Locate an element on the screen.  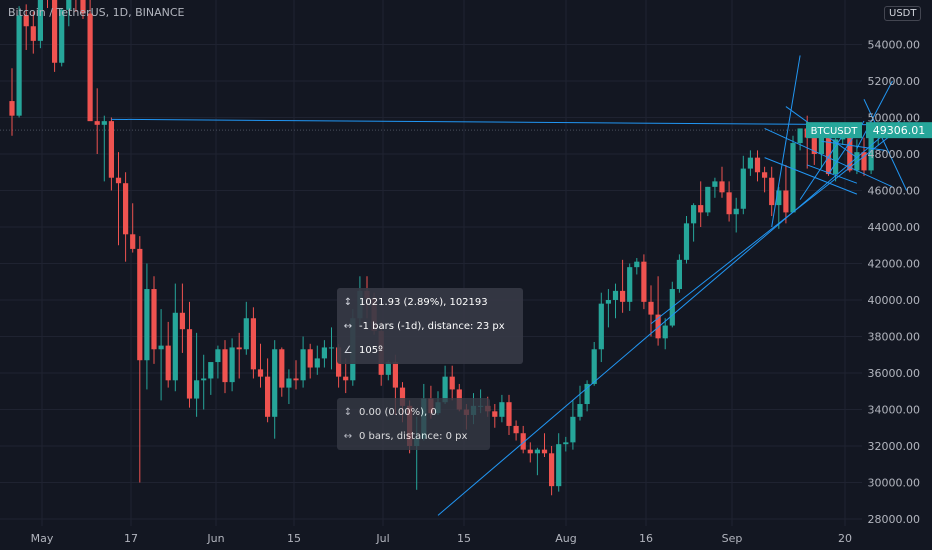
currency-badge: USDT is located at coordinates (903, 13).